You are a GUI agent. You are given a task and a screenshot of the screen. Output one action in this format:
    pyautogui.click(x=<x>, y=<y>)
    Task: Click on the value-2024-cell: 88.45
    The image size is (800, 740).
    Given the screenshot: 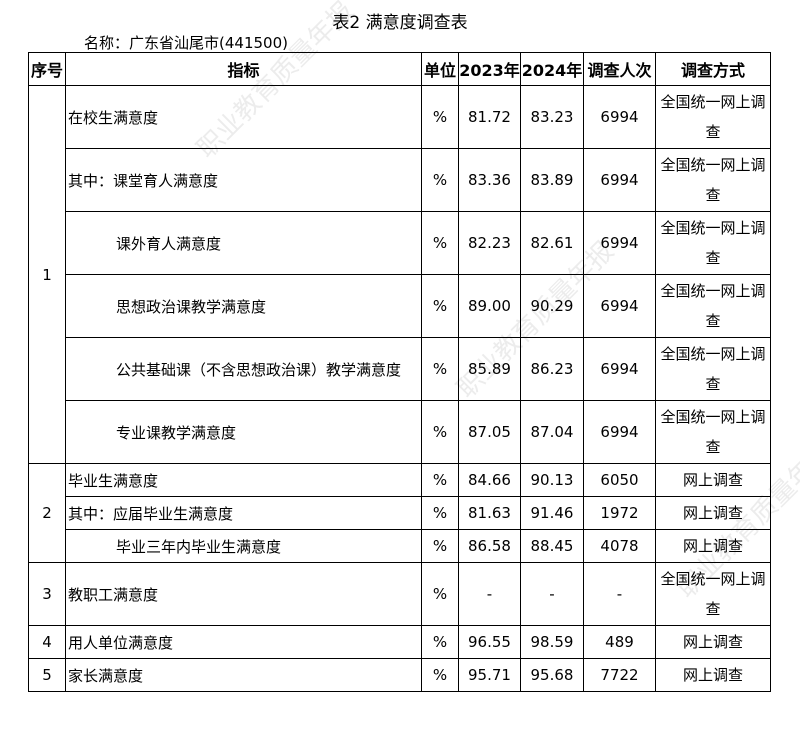 What is the action you would take?
    pyautogui.click(x=552, y=546)
    